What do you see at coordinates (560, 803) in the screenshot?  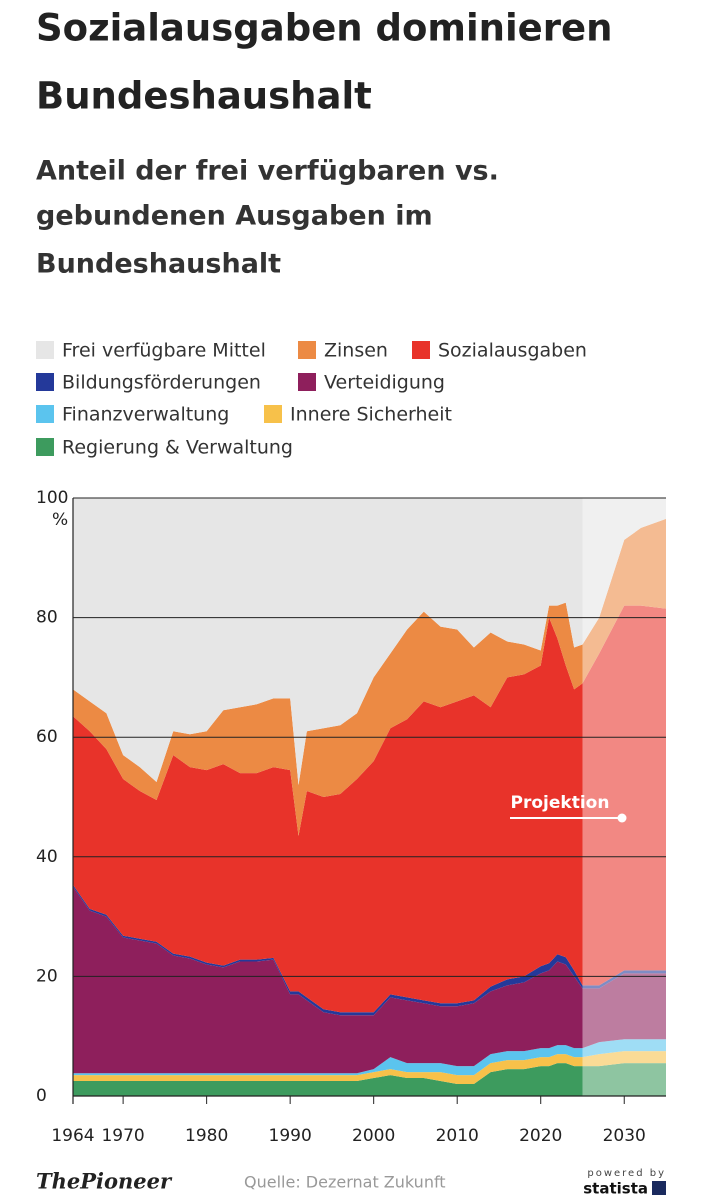 I see `annotation: Projektion` at bounding box center [560, 803].